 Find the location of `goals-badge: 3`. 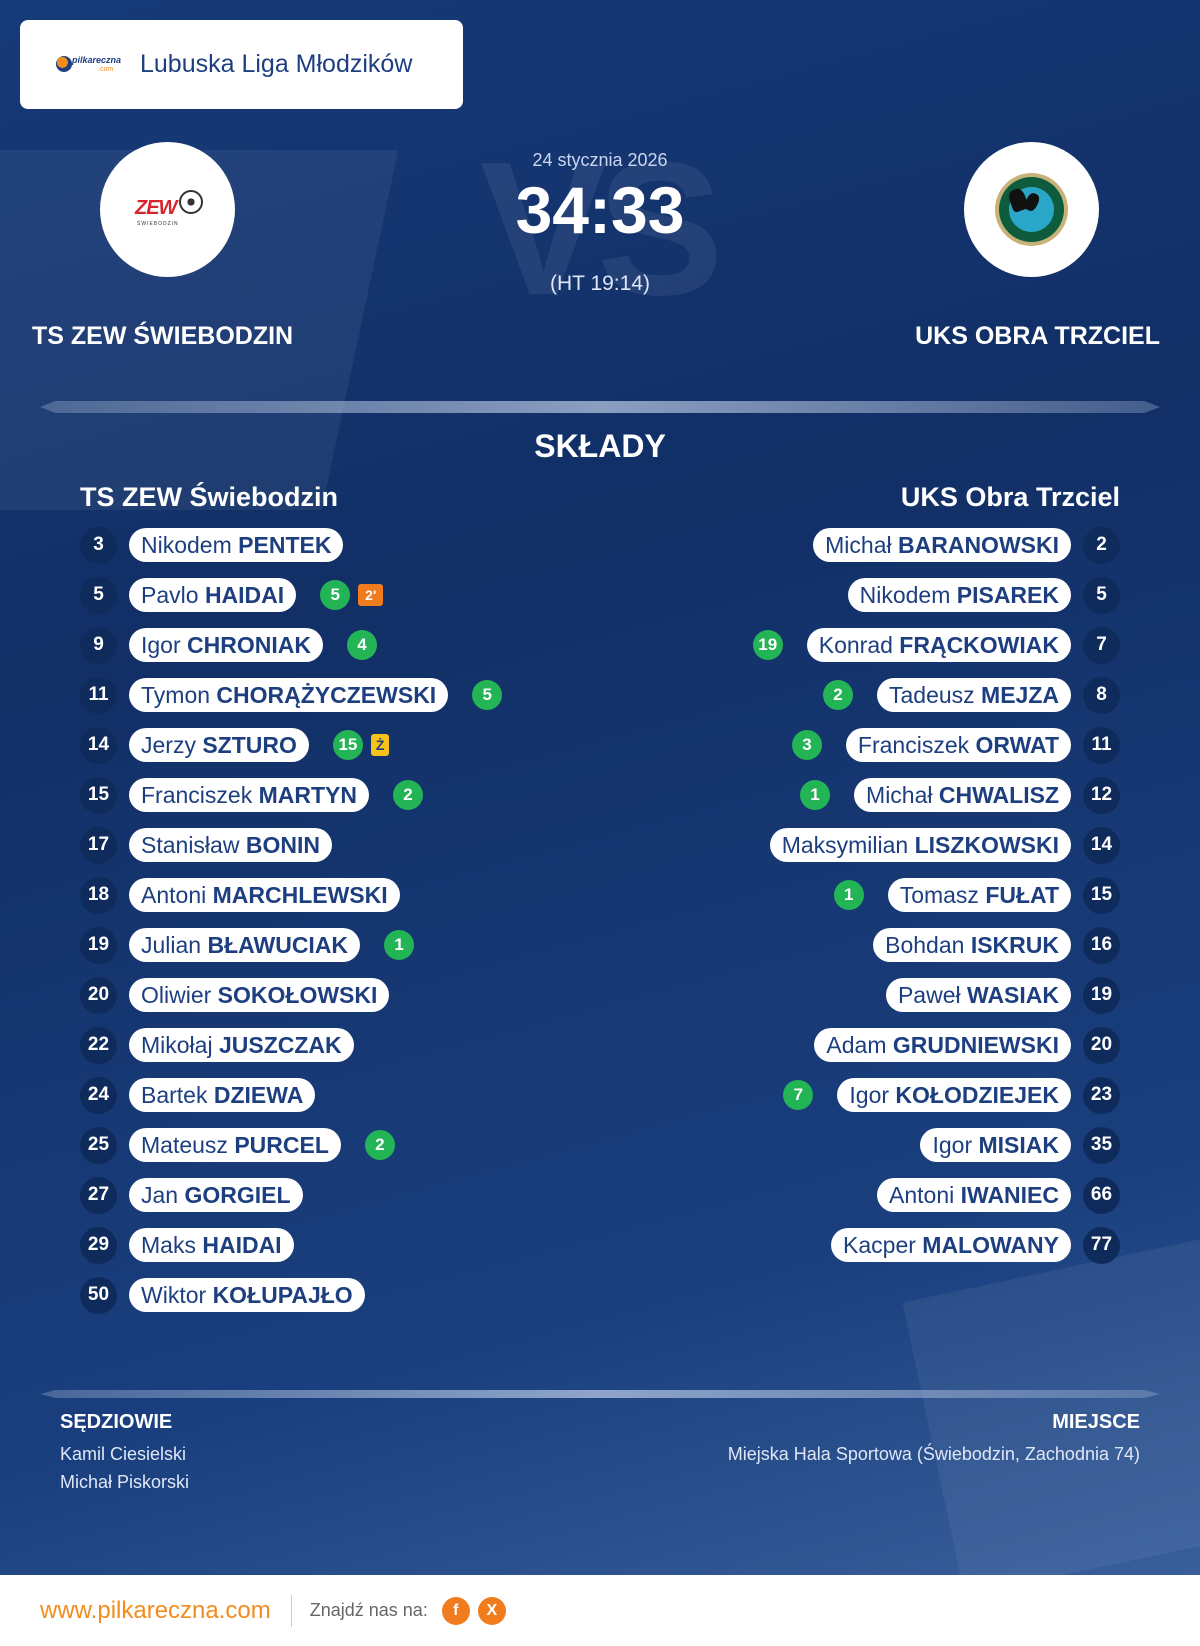

goals-badge: 3 is located at coordinates (806, 745).